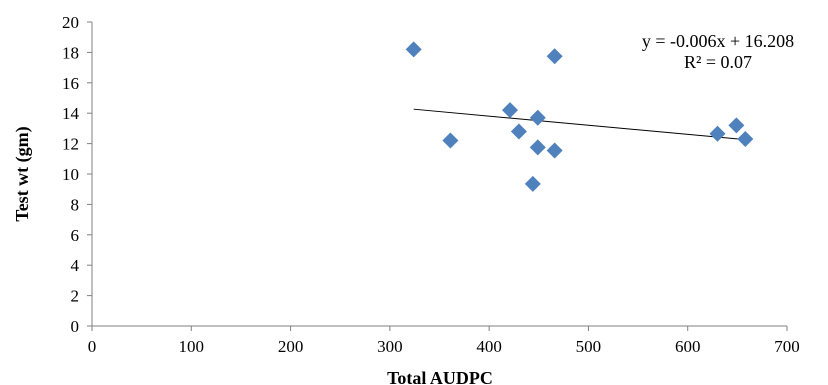  I want to click on x-tick-label: 700, so click(787, 346).